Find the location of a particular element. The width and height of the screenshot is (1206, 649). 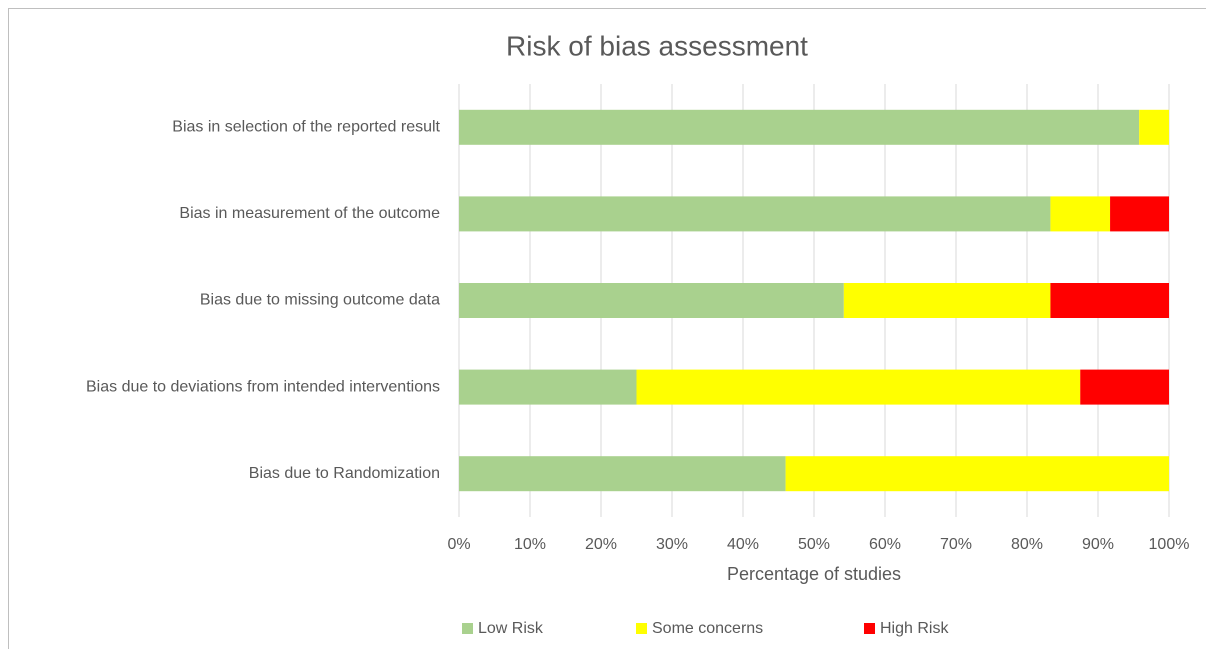

x-tick-label: 20% is located at coordinates (601, 544).